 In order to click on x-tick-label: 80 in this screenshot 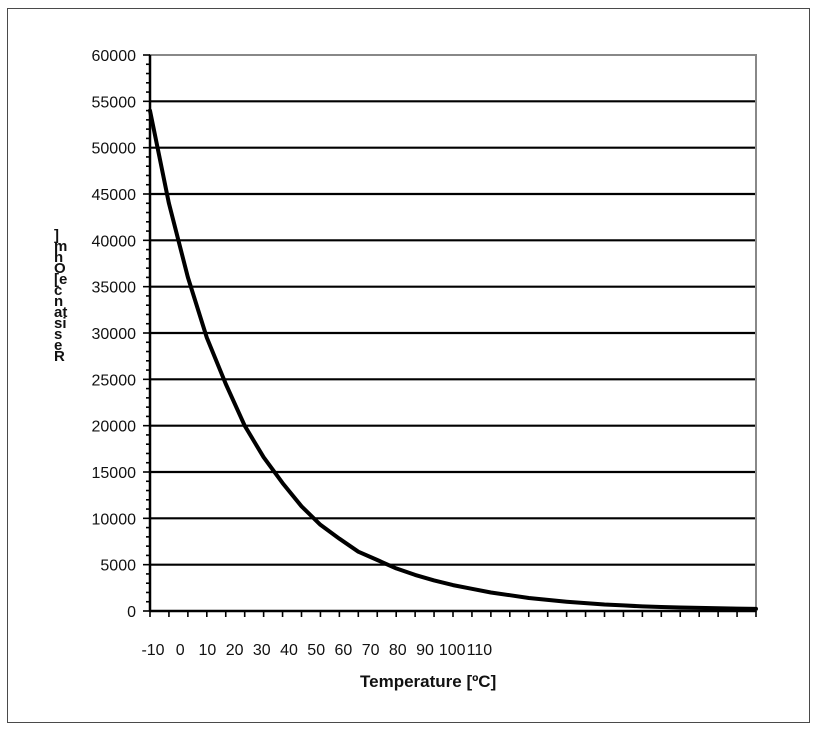, I will do `click(398, 650)`.